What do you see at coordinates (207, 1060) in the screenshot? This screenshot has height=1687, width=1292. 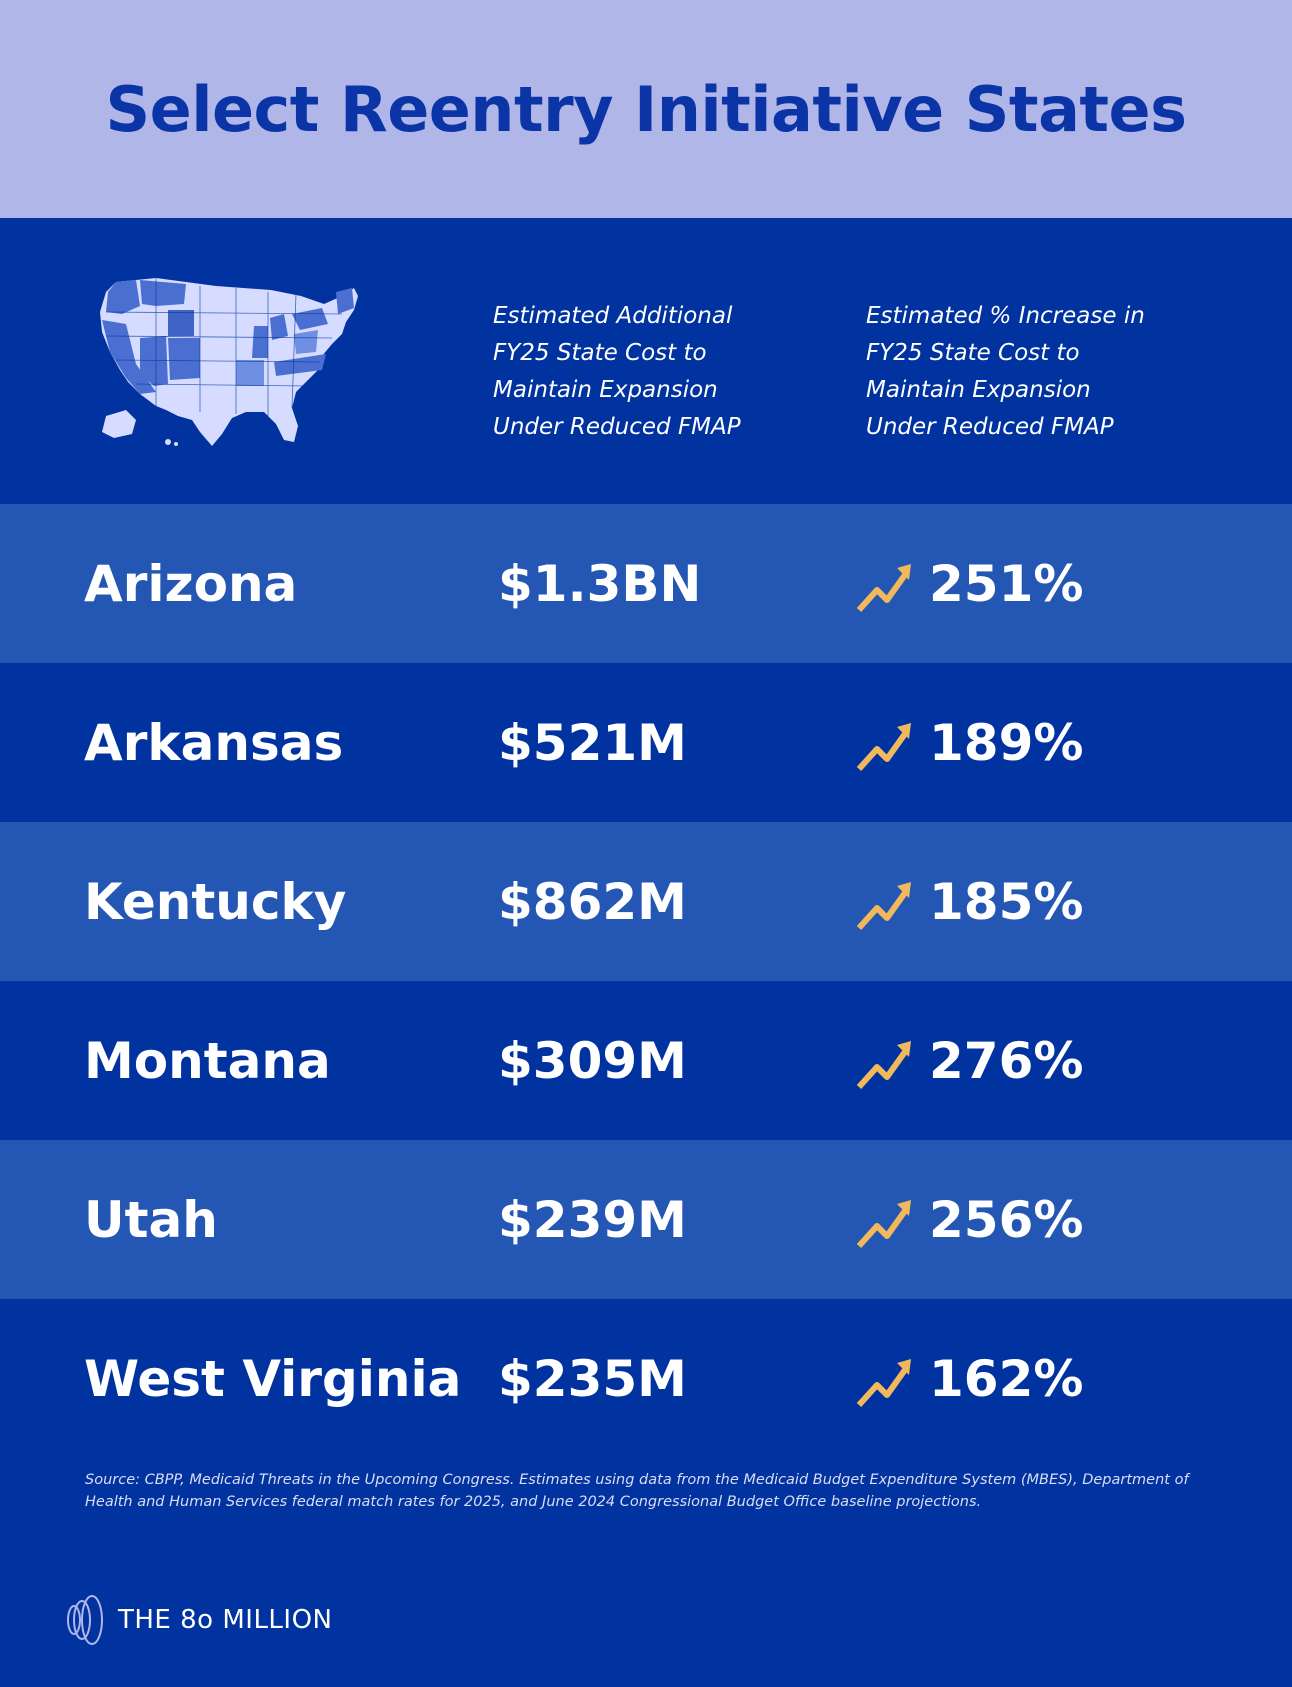 I see `state-name: Montana` at bounding box center [207, 1060].